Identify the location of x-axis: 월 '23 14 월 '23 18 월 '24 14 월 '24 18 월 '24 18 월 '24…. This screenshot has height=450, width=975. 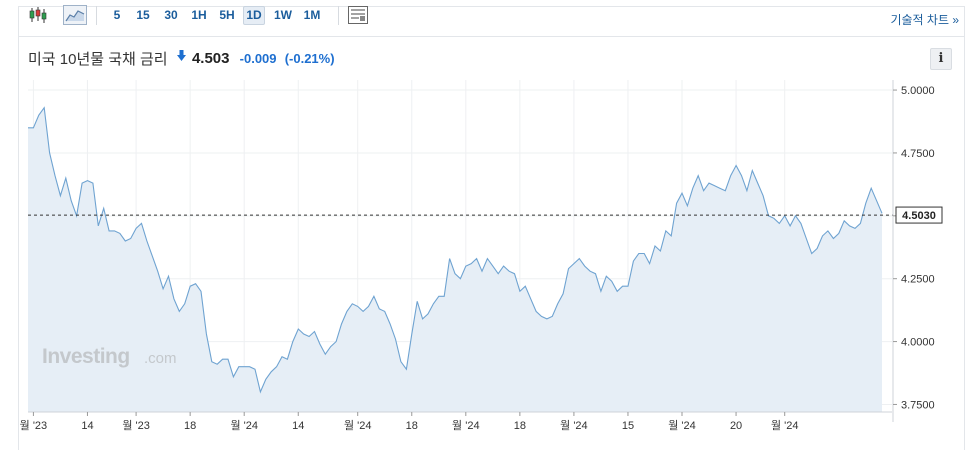
(456, 421).